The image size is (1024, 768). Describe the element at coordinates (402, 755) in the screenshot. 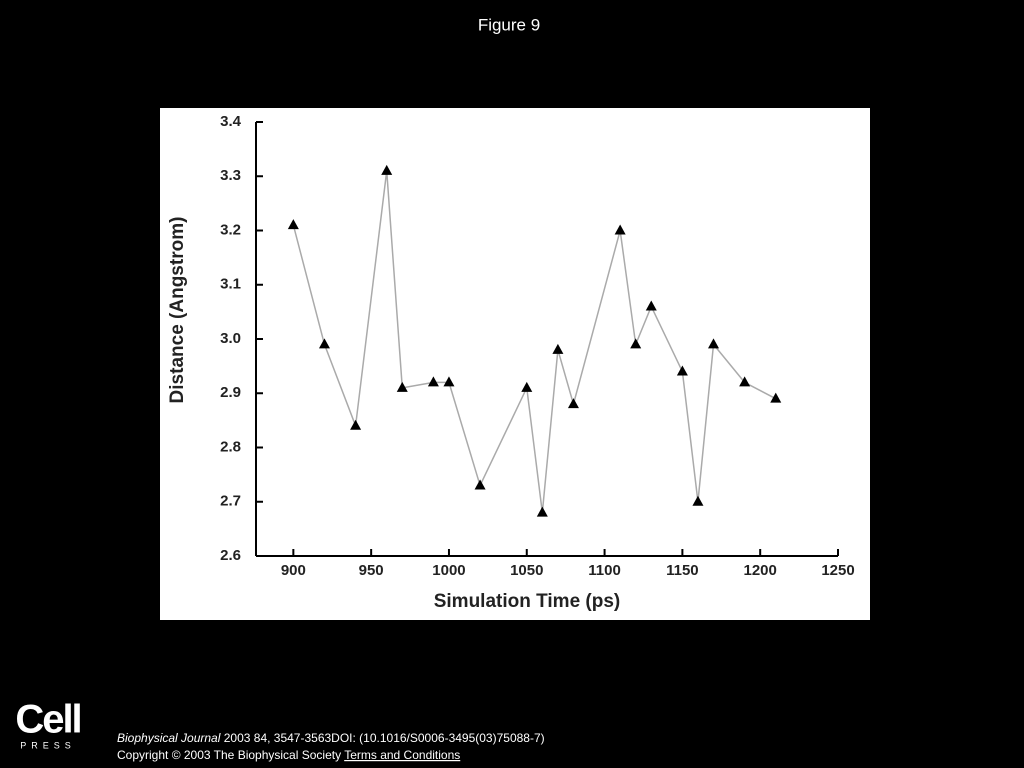

I see `terms-link: Terms and Conditions` at that location.